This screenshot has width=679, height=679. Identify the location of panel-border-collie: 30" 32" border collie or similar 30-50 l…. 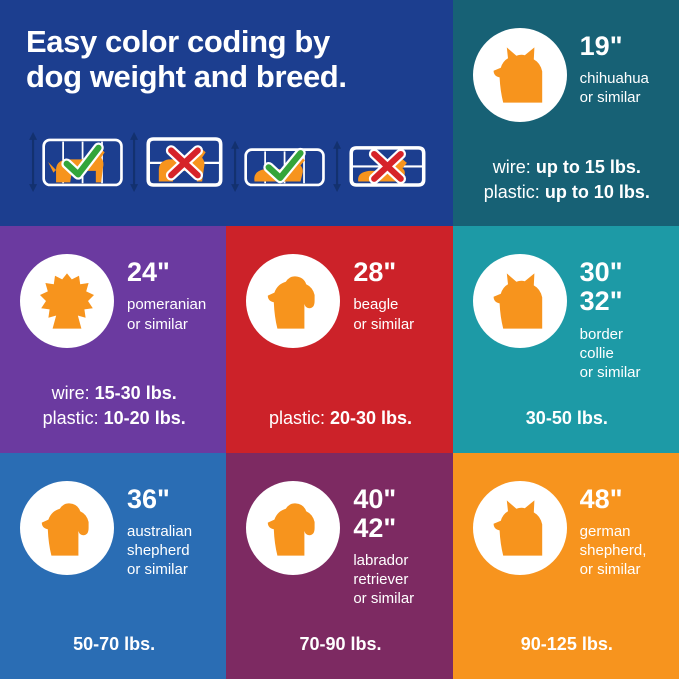
(565, 339).